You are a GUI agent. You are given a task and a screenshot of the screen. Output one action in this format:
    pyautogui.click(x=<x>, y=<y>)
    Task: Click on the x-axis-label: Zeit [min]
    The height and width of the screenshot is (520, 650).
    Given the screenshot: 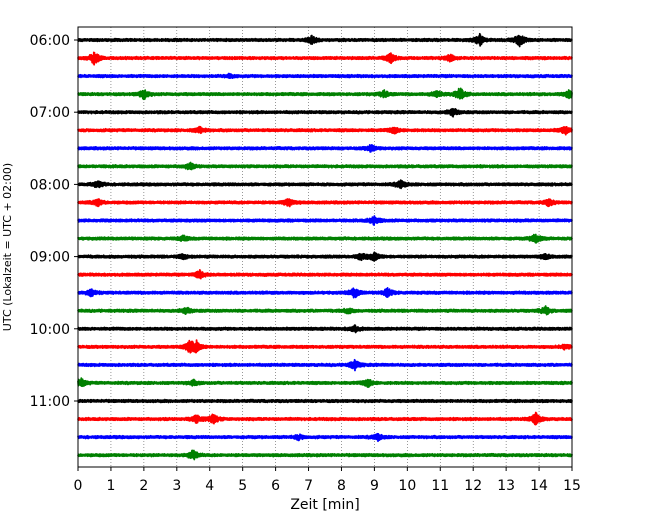 What is the action you would take?
    pyautogui.click(x=324, y=505)
    